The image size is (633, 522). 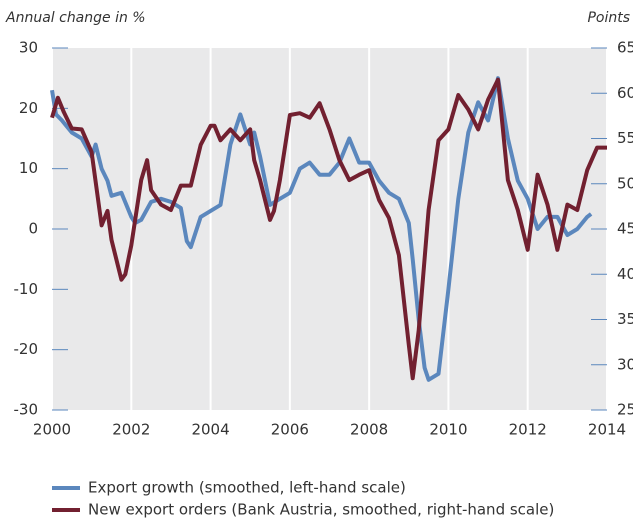 What do you see at coordinates (625, 93) in the screenshot?
I see `y2-tick-label: 60` at bounding box center [625, 93].